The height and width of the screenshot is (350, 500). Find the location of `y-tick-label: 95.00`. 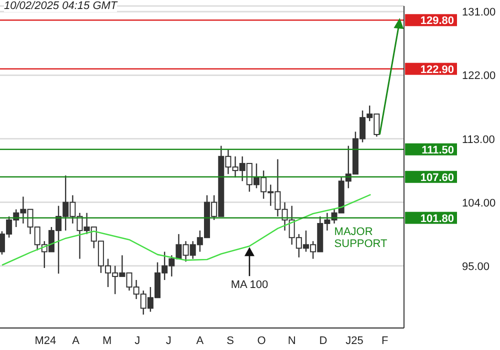

y-tick-label: 95.00 is located at coordinates (476, 266).